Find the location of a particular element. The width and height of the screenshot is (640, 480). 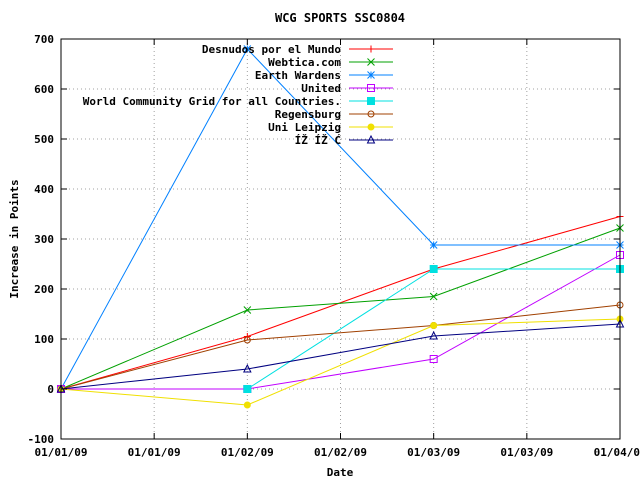

legend-entry: Uni Leipzig is located at coordinates (330, 127).